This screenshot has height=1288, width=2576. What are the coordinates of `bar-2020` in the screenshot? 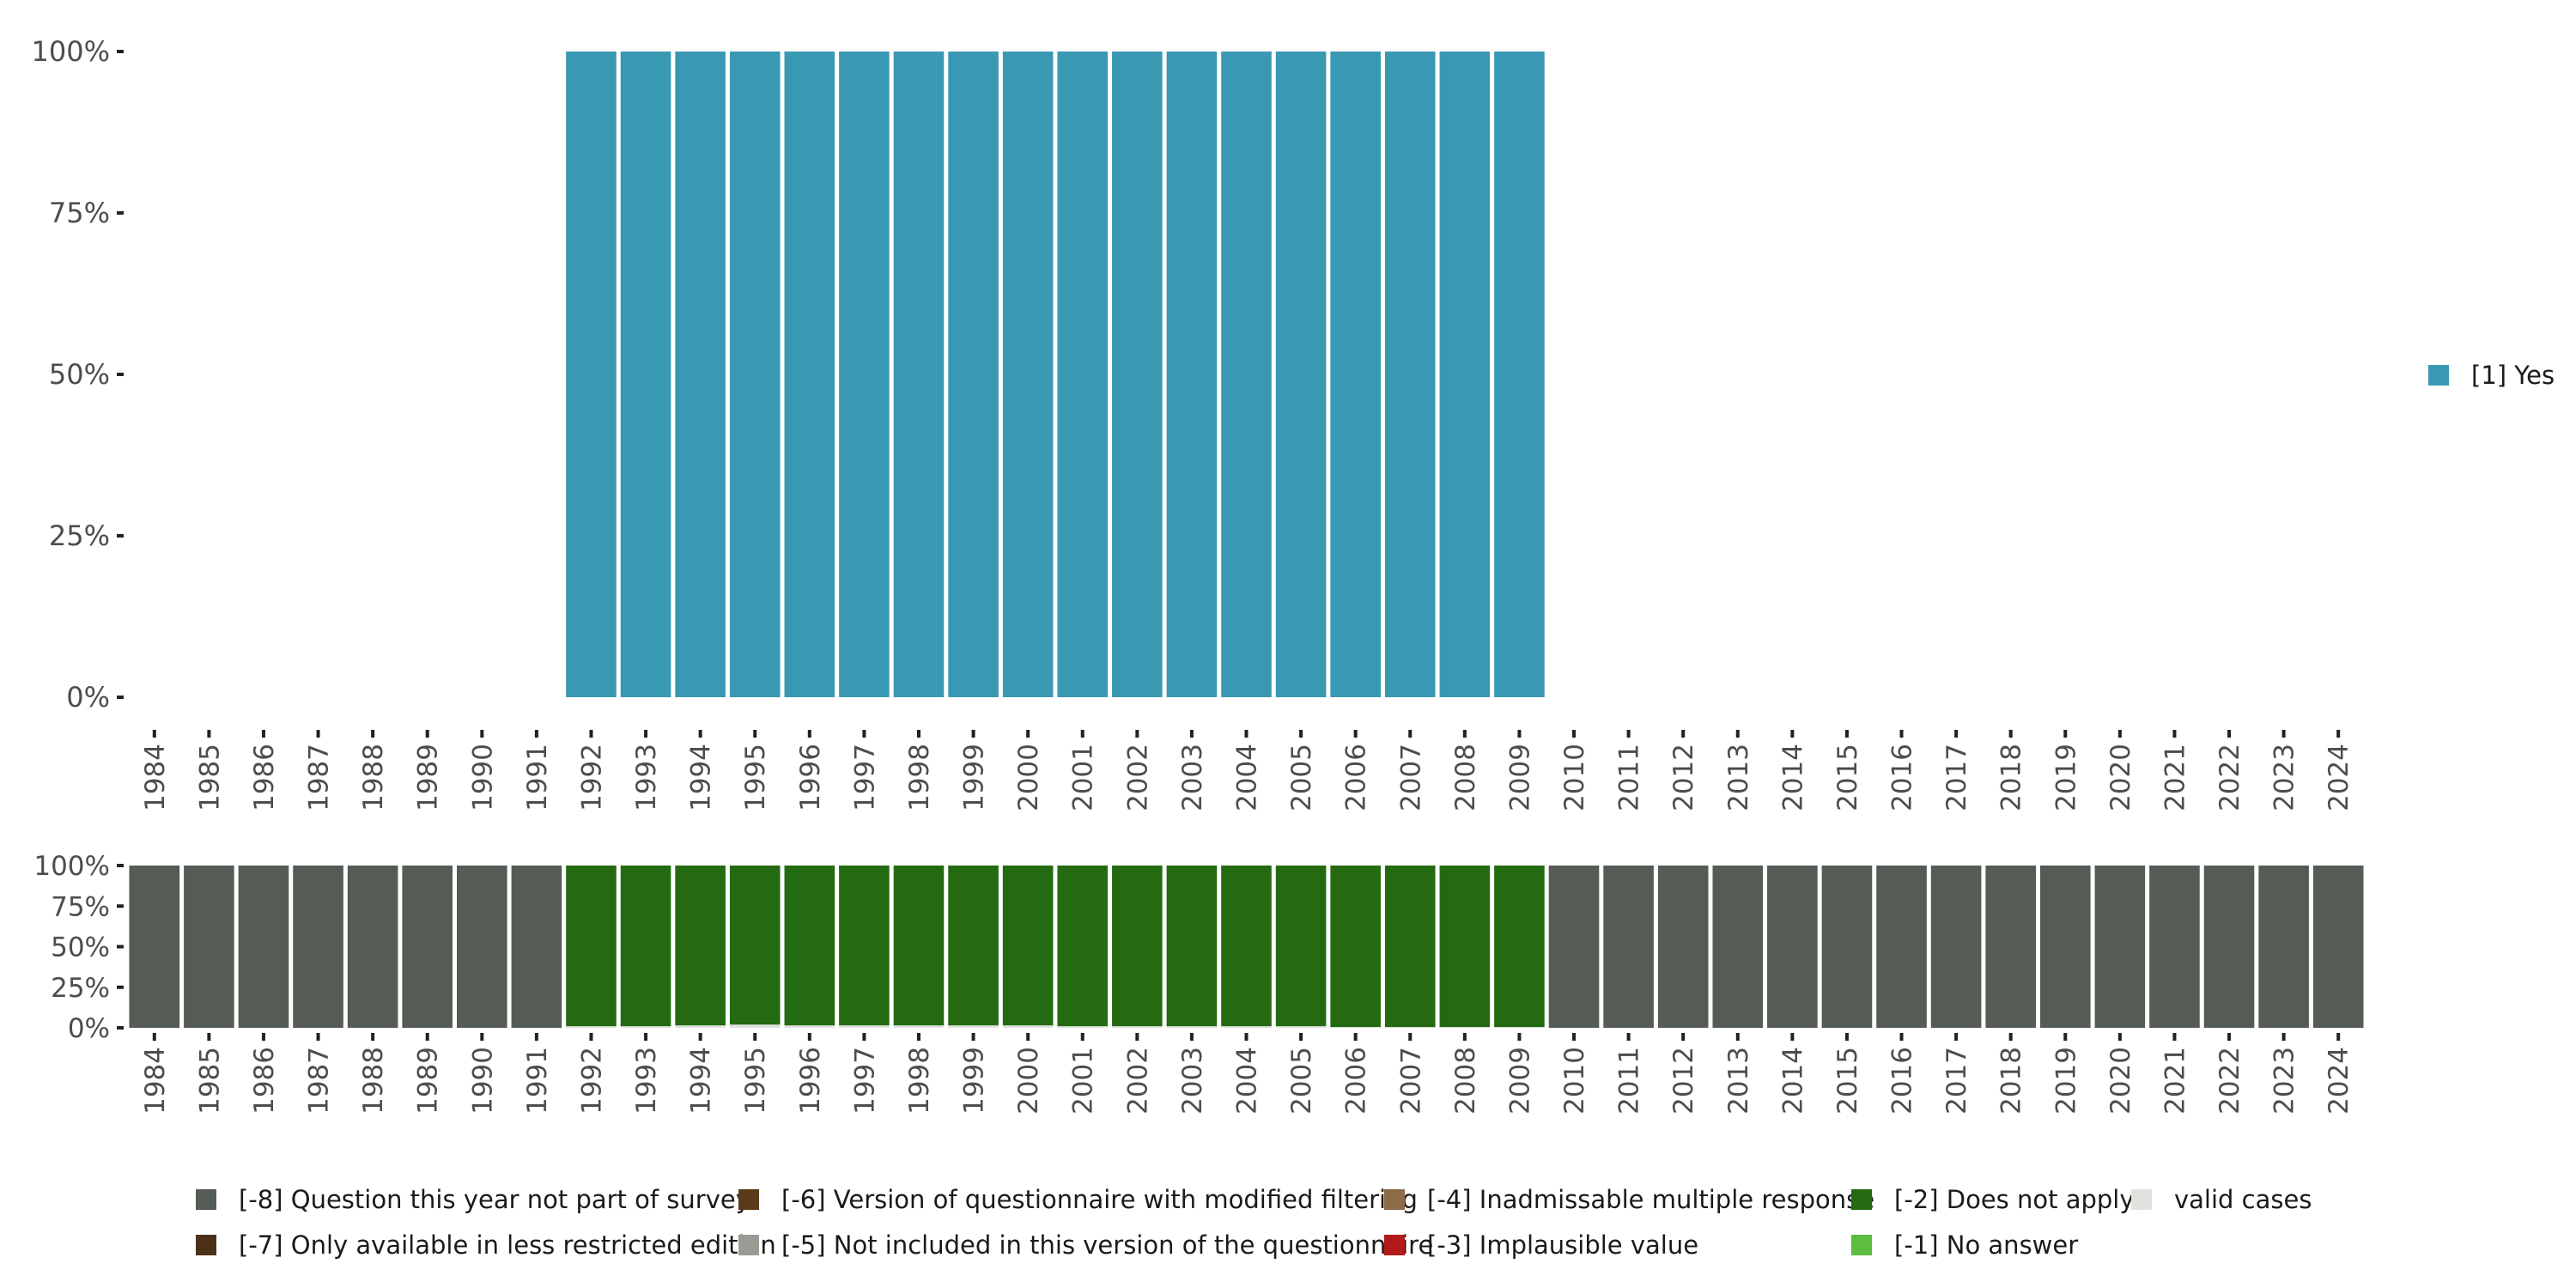 It's located at (2120, 947).